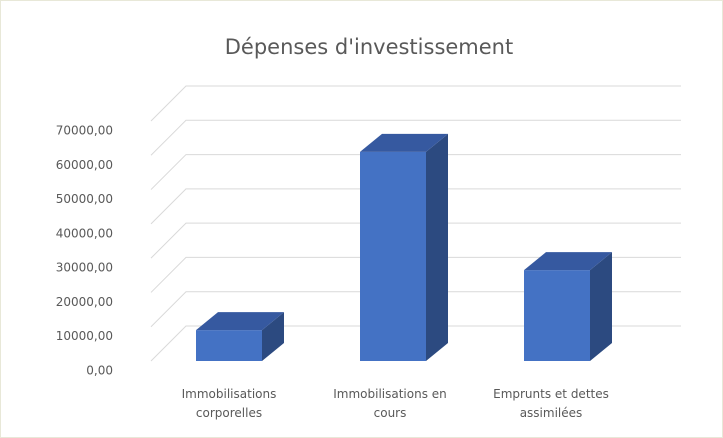 This screenshot has width=723, height=438. What do you see at coordinates (369, 47) in the screenshot?
I see `chart-title: Dépenses d'investissement` at bounding box center [369, 47].